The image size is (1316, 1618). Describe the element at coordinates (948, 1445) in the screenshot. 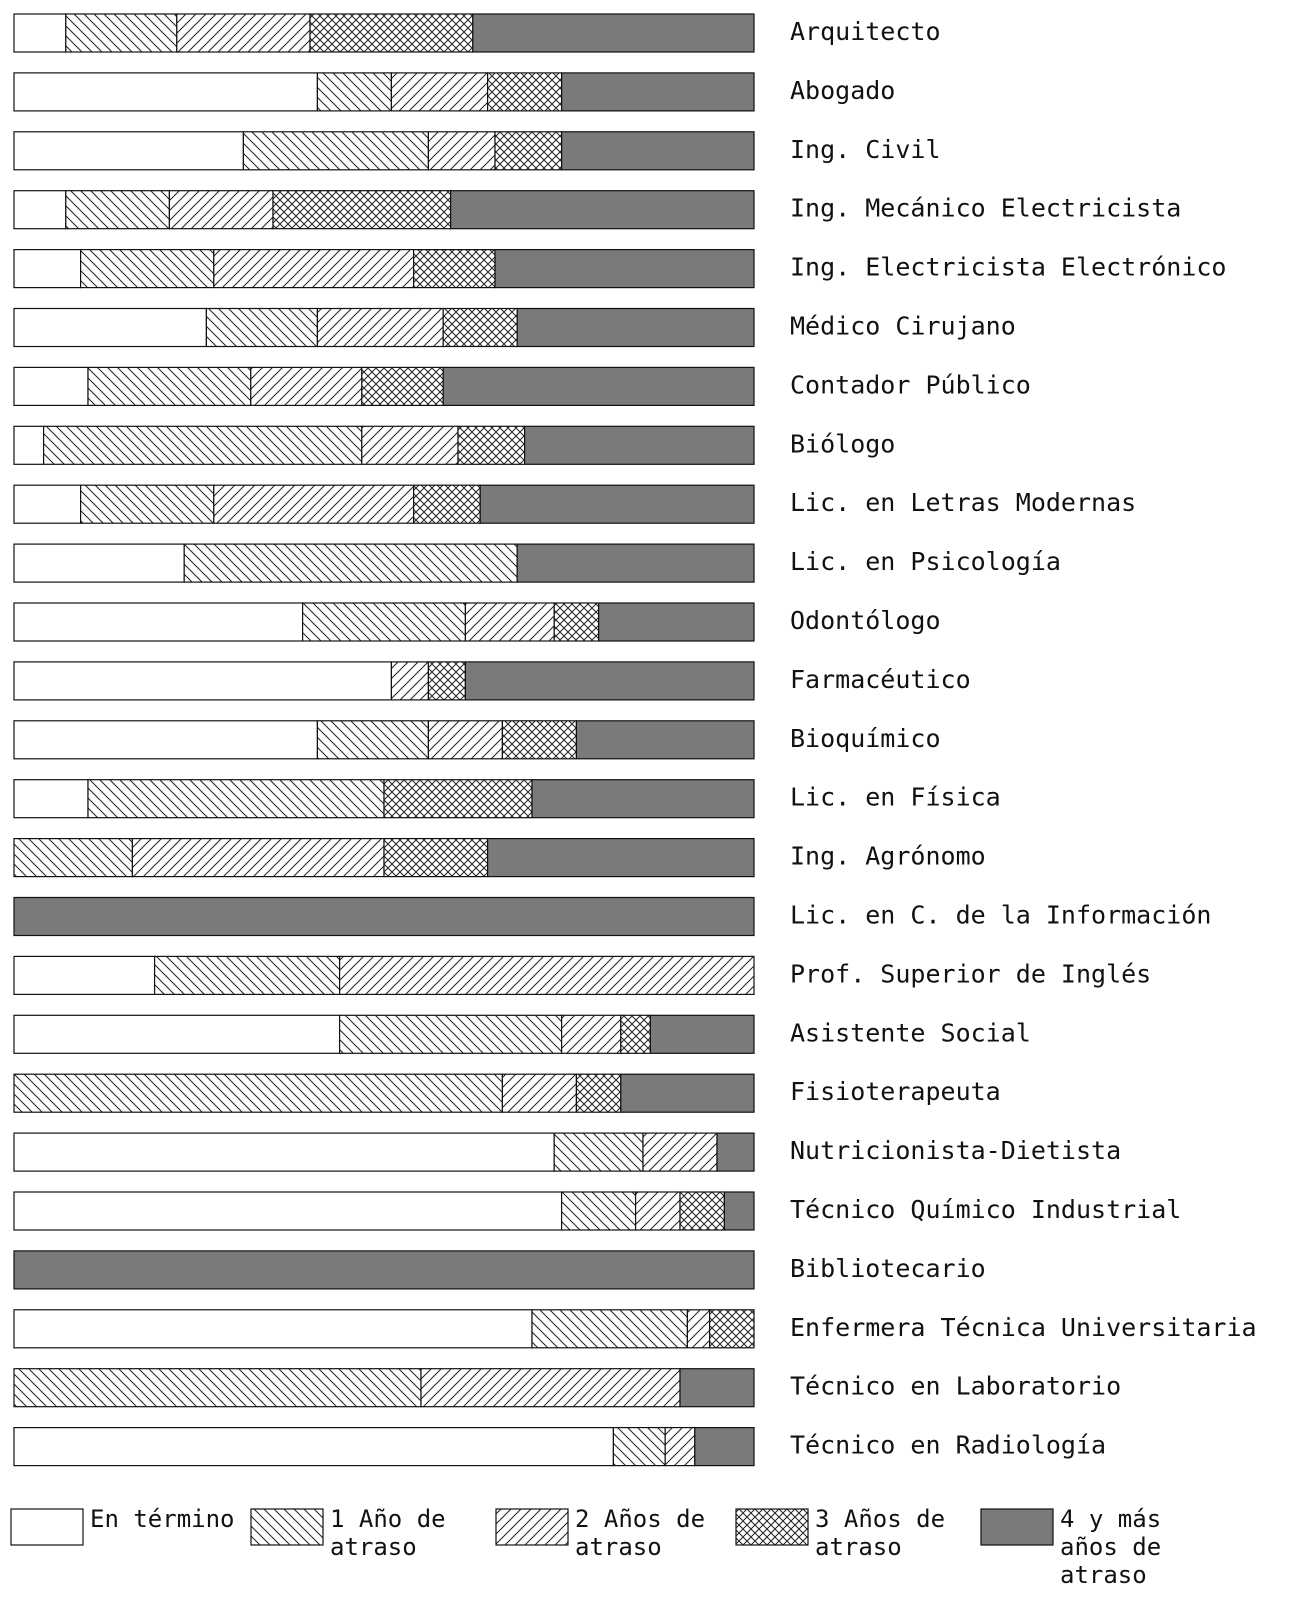

I see `category-label: Técnico en Radiología` at that location.